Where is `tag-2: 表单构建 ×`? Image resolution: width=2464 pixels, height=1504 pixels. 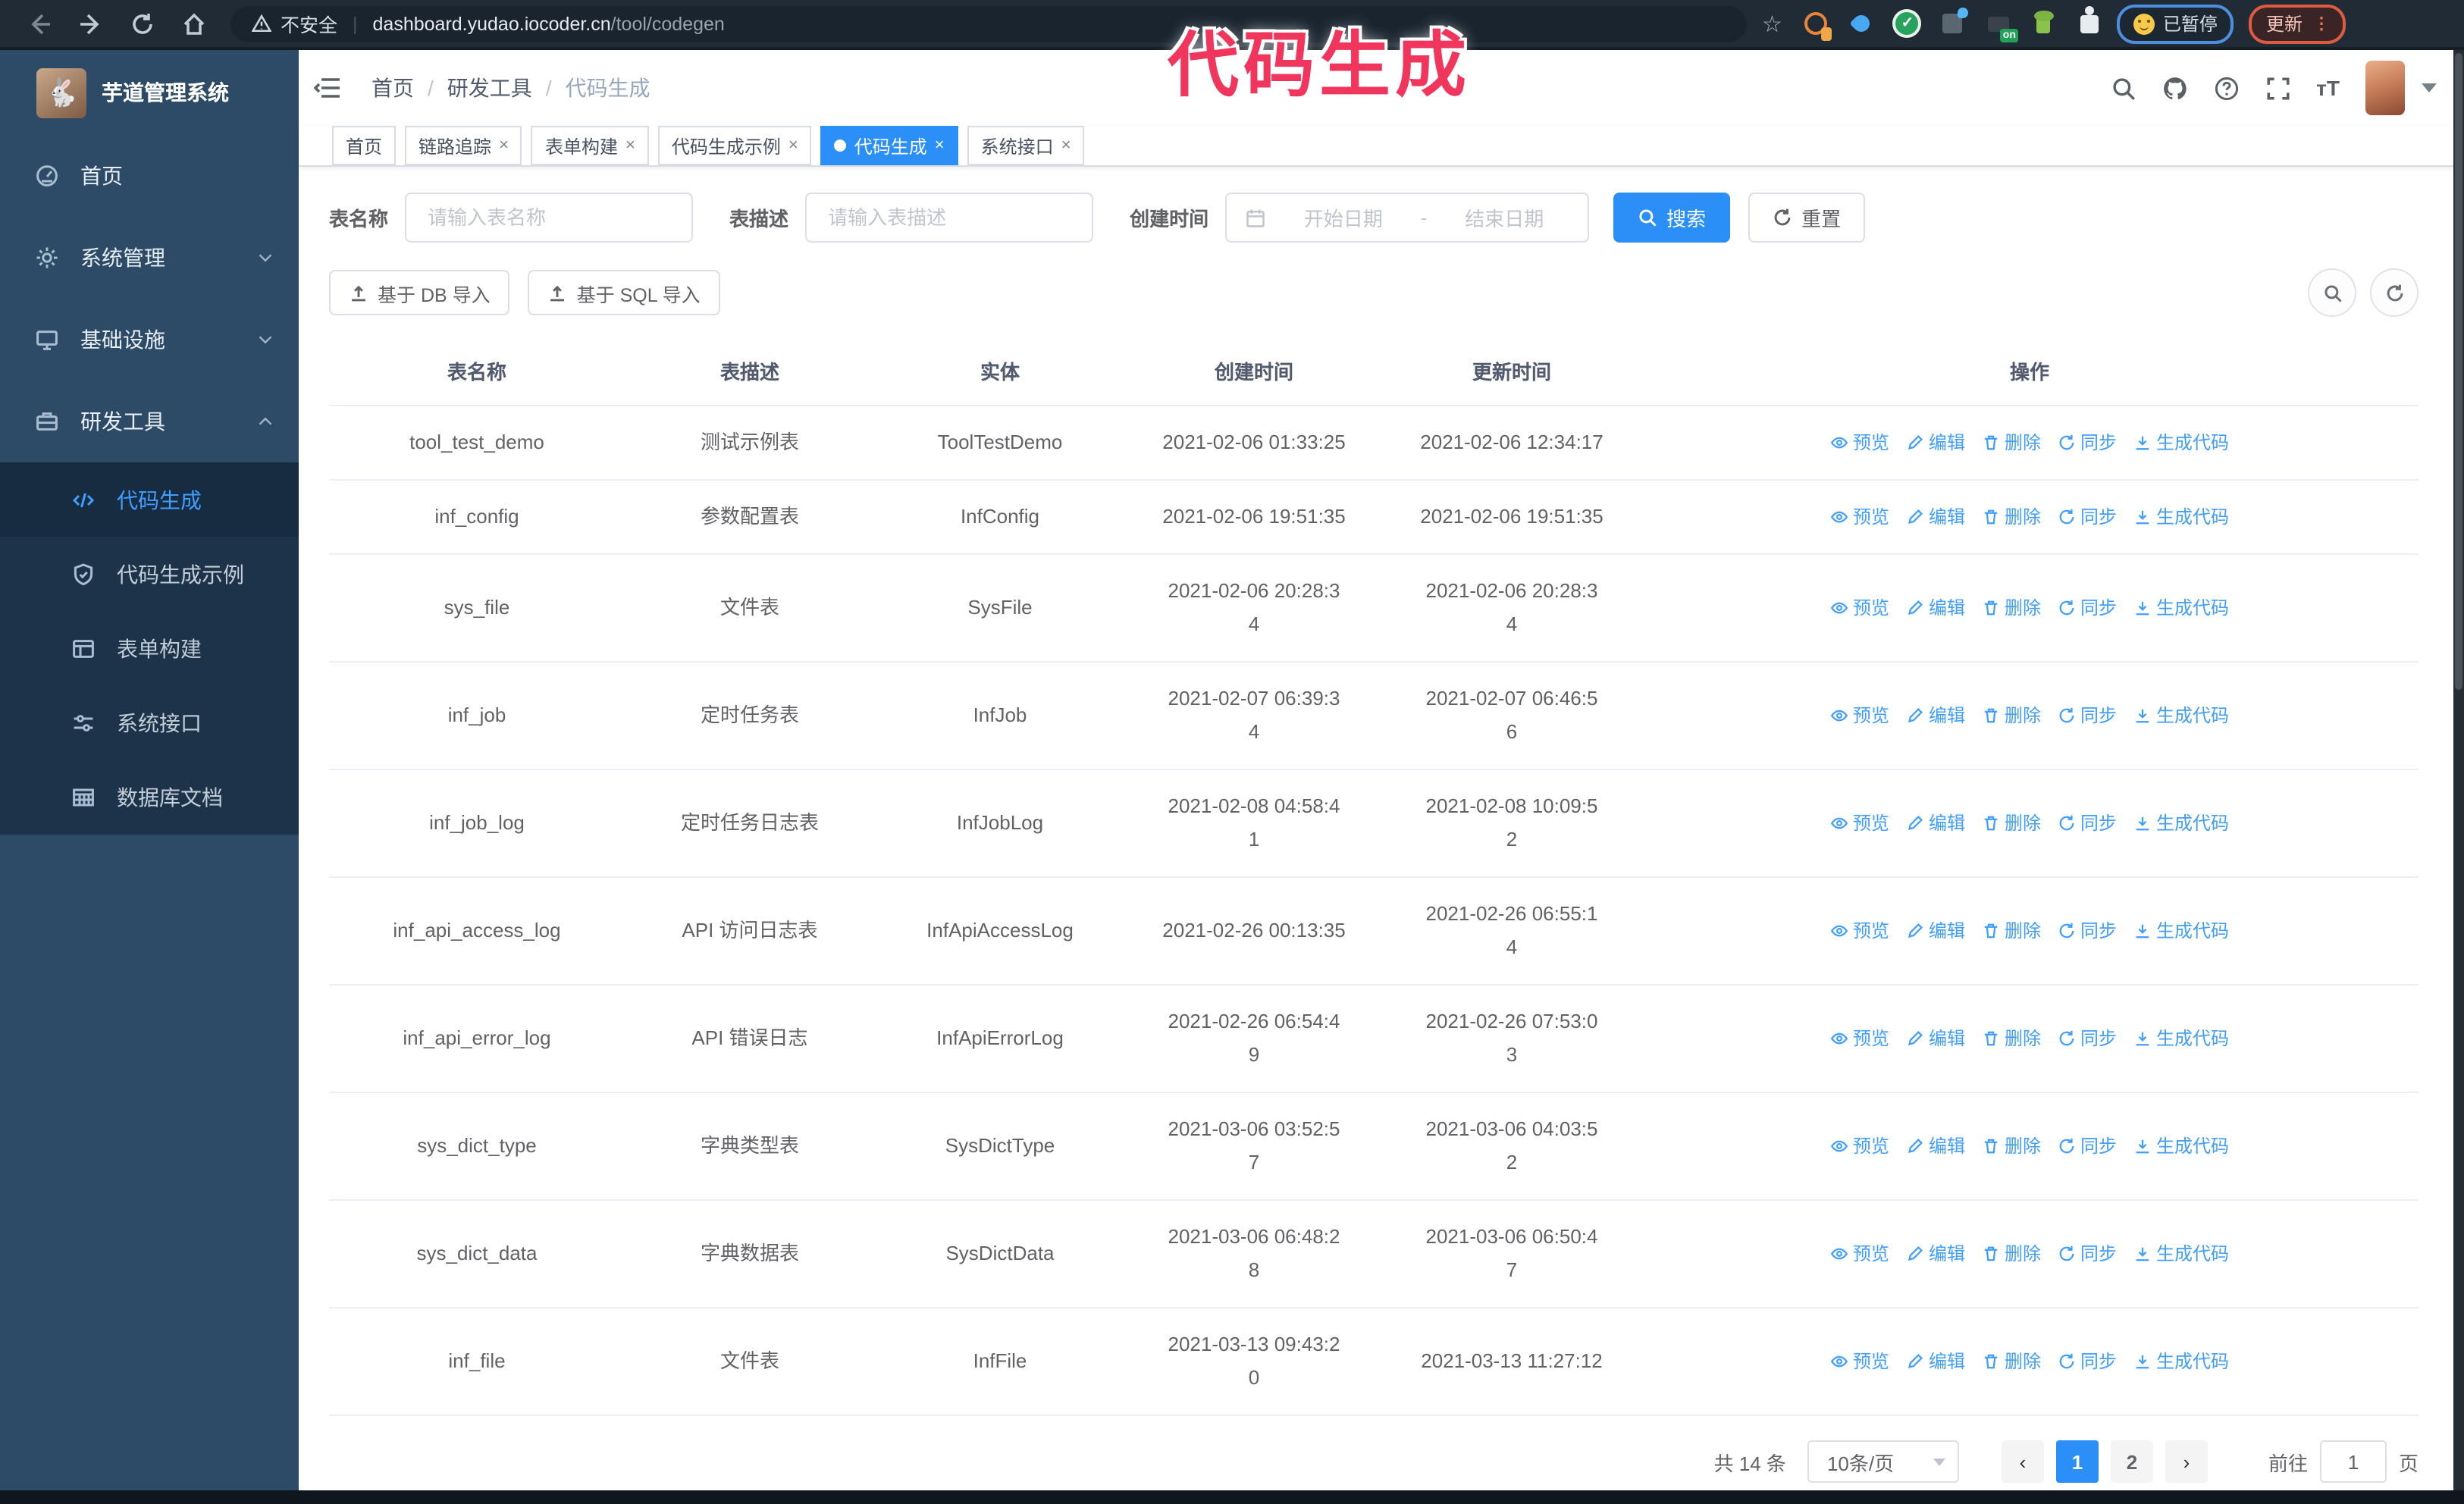
tag-2: 表单构建 × is located at coordinates (590, 145).